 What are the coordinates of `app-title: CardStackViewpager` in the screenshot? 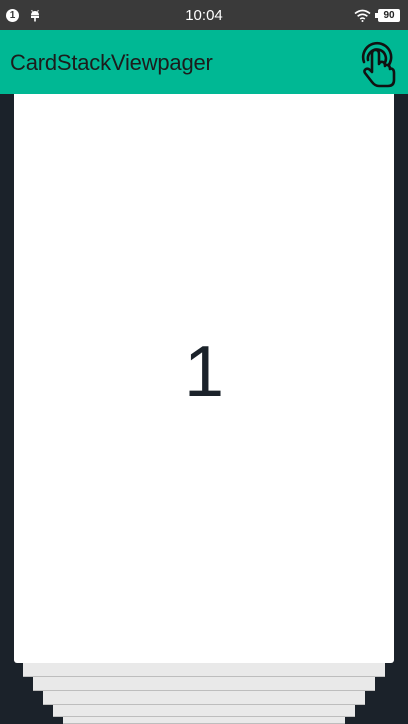 It's located at (111, 62).